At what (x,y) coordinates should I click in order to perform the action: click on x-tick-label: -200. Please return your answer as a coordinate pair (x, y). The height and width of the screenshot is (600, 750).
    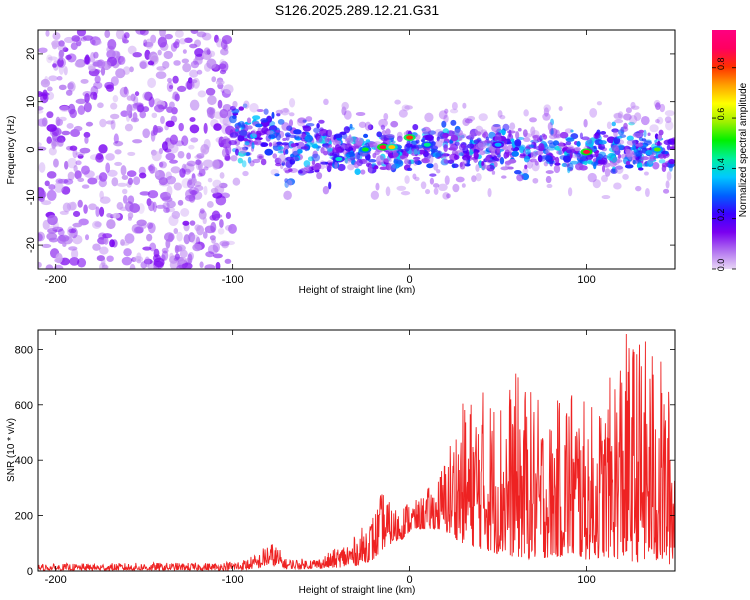
    Looking at the image, I should click on (56, 580).